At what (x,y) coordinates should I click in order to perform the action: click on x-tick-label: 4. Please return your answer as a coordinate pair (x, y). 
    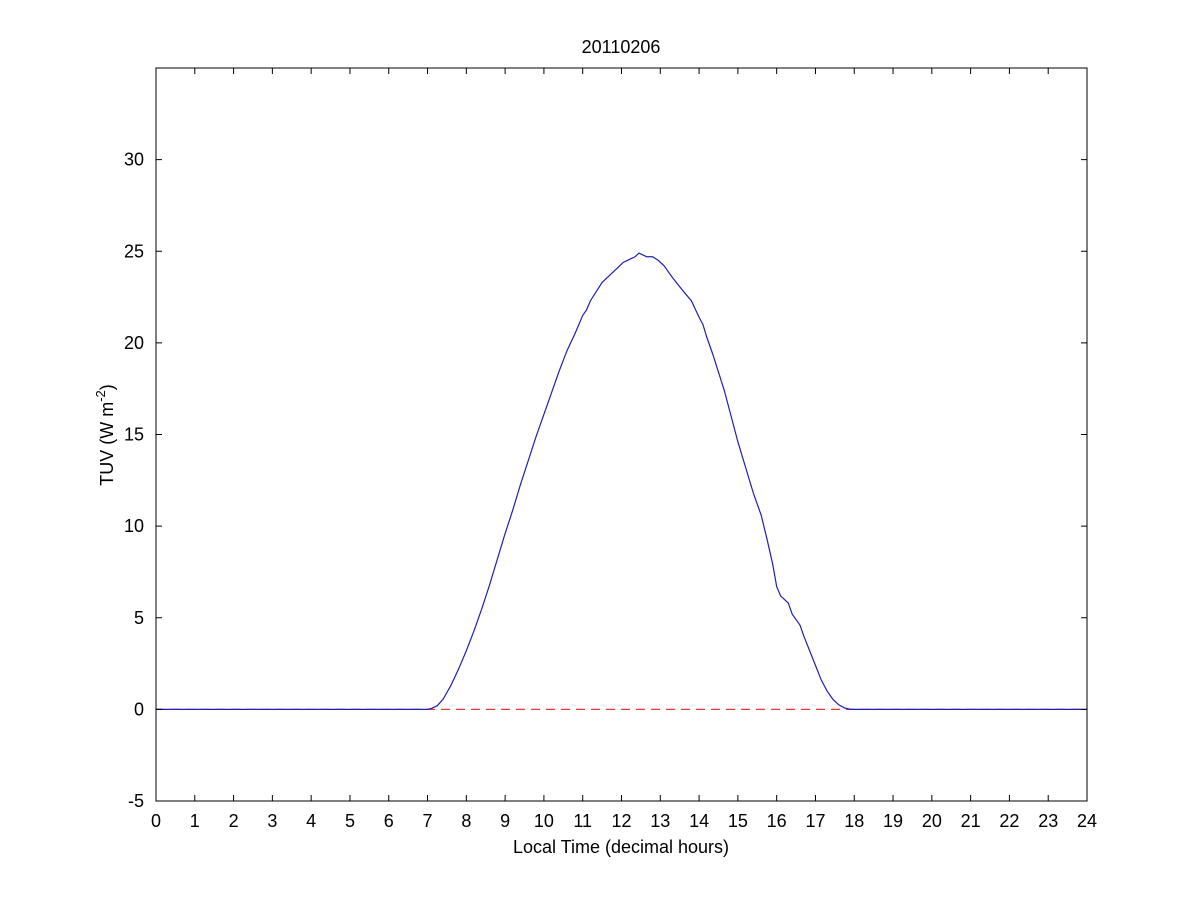
    Looking at the image, I should click on (311, 821).